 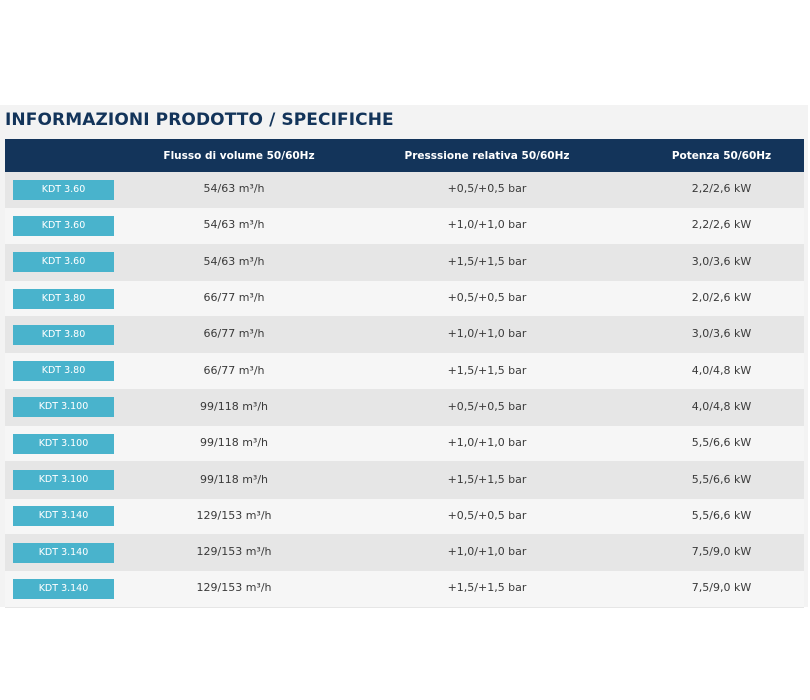 I want to click on power-value: 2,0/2,6 kW, so click(x=721, y=298).